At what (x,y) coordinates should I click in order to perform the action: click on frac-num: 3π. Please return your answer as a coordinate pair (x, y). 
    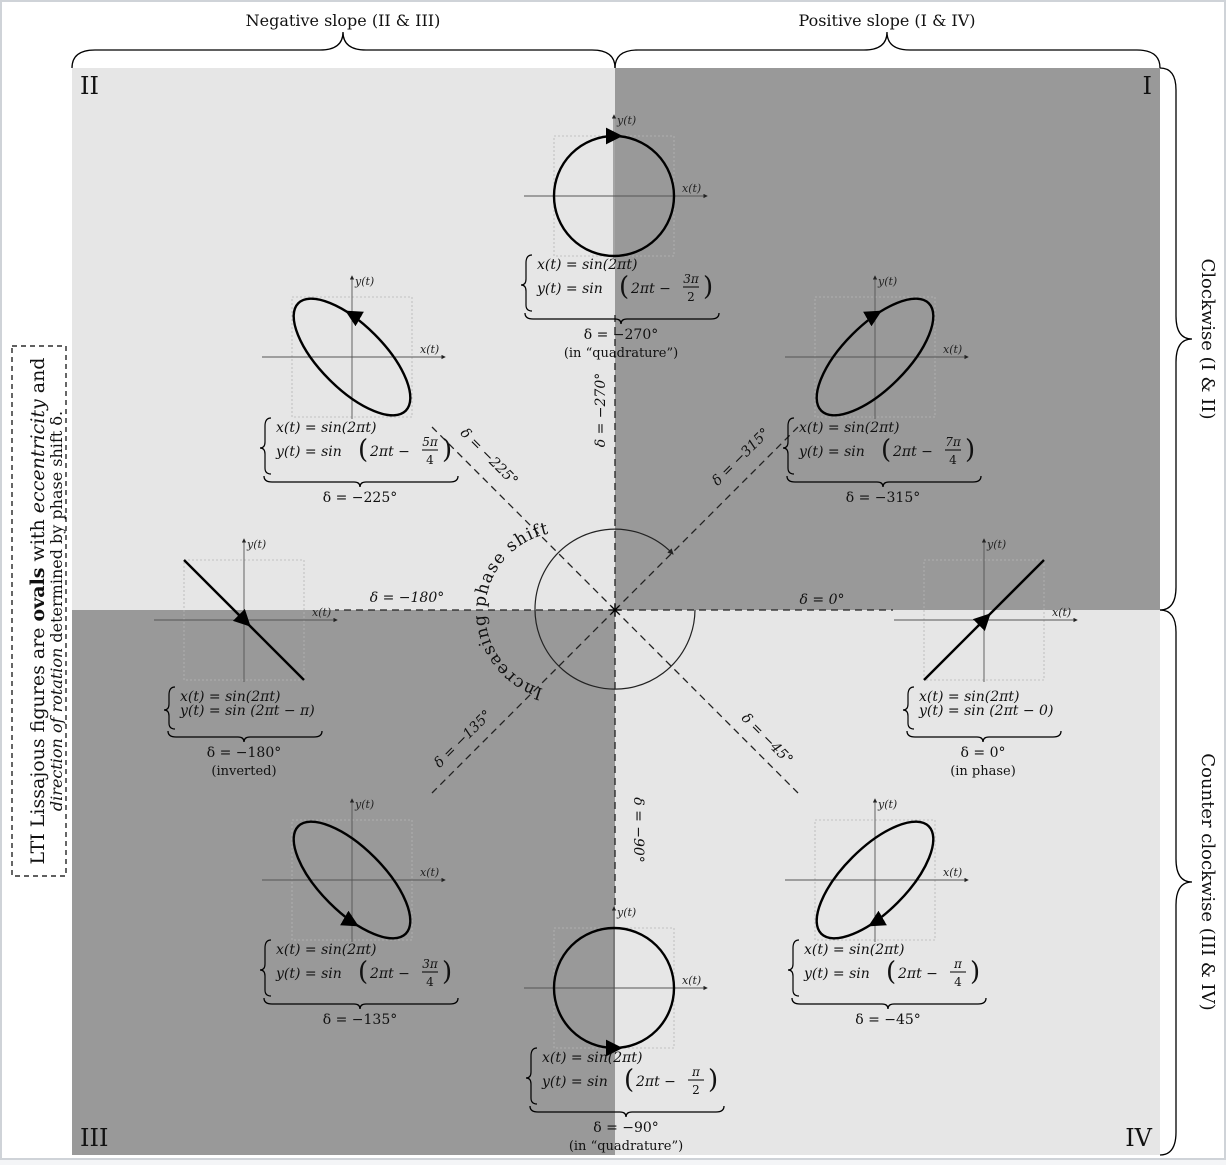
    Looking at the image, I should click on (691, 279).